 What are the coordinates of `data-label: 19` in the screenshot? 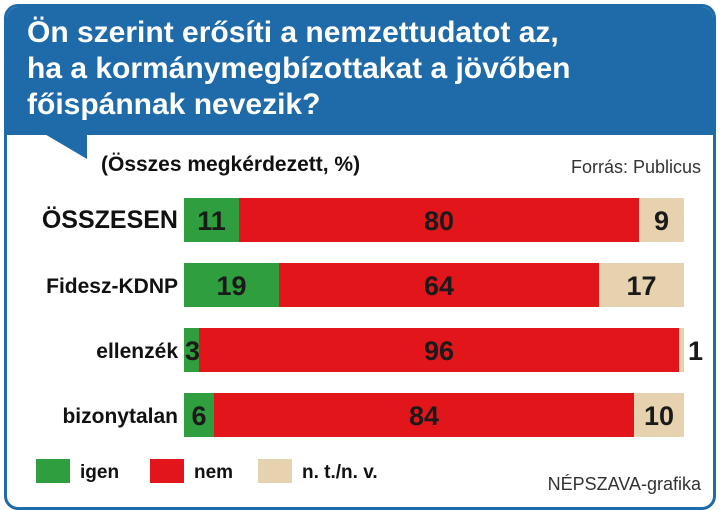 It's located at (231, 286).